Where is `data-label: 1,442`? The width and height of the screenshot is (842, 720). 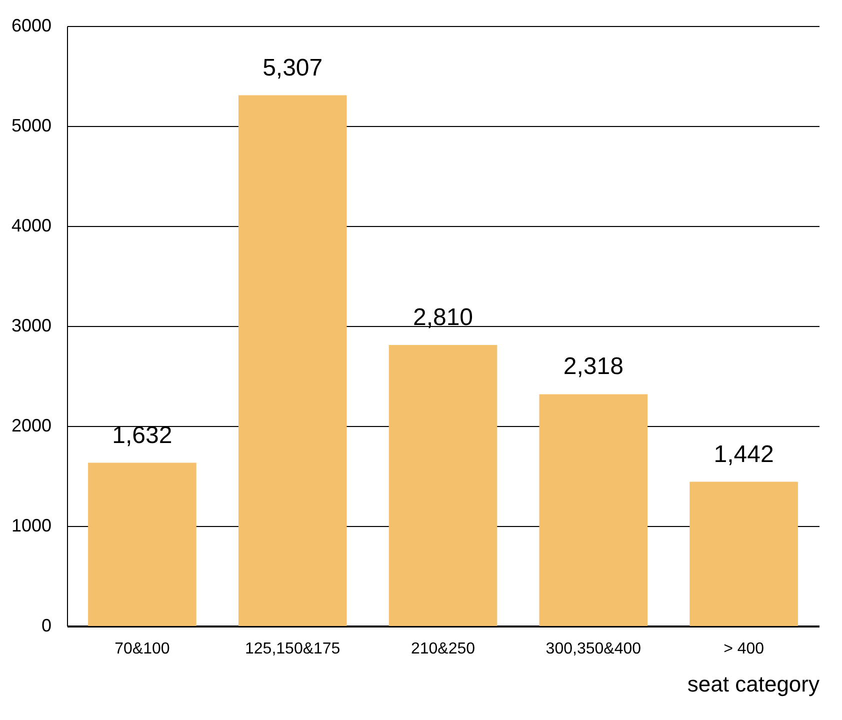 data-label: 1,442 is located at coordinates (744, 454).